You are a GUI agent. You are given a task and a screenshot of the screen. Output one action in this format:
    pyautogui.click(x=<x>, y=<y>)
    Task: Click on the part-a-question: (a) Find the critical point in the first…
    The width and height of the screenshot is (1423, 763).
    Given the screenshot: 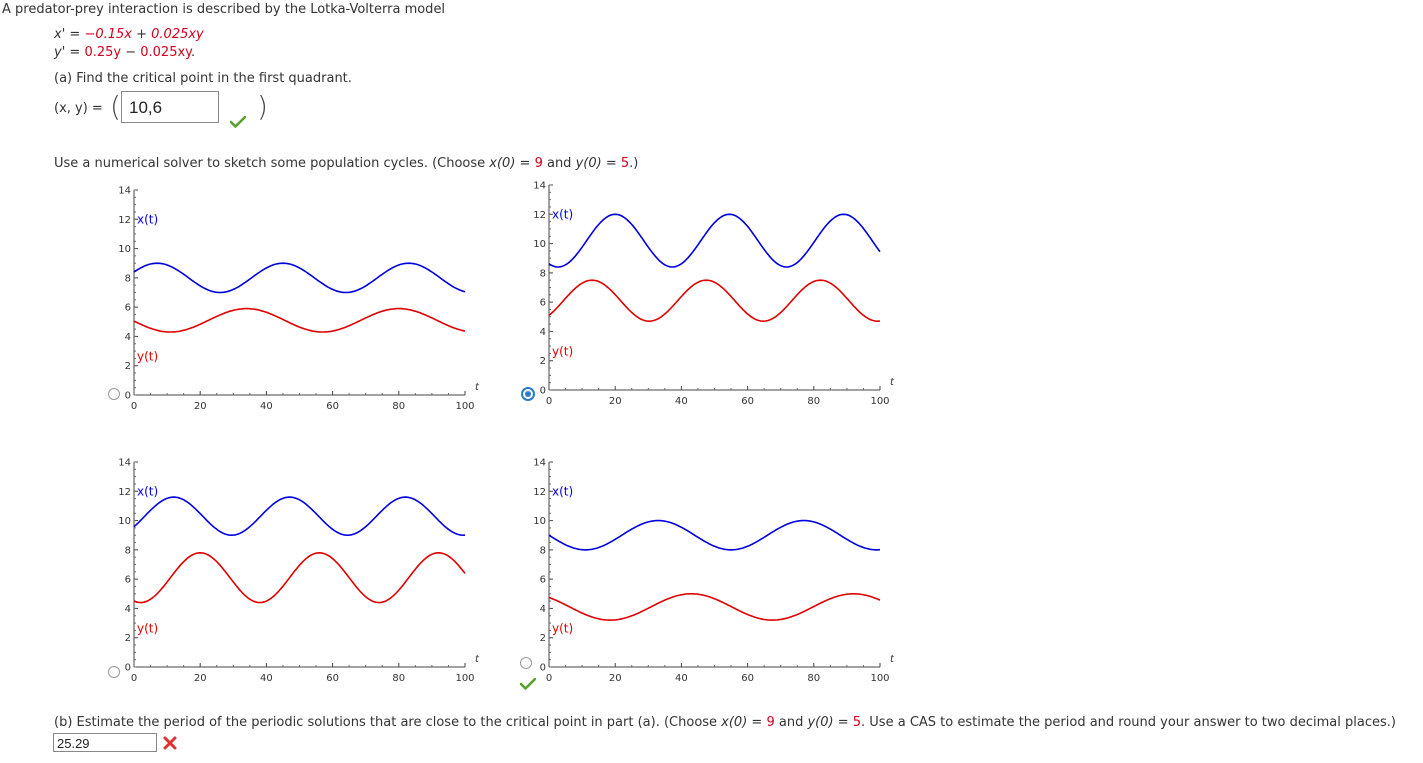 What is the action you would take?
    pyautogui.click(x=203, y=78)
    